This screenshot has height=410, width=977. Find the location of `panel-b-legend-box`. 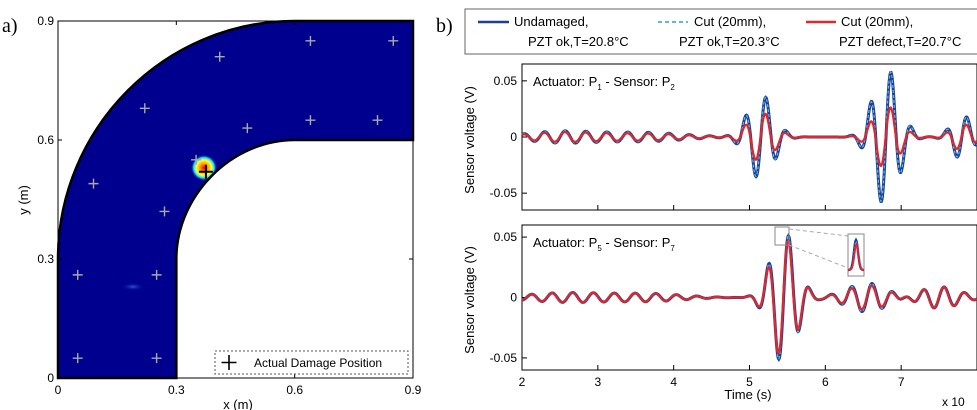

panel-b-legend-box is located at coordinates (720, 31).